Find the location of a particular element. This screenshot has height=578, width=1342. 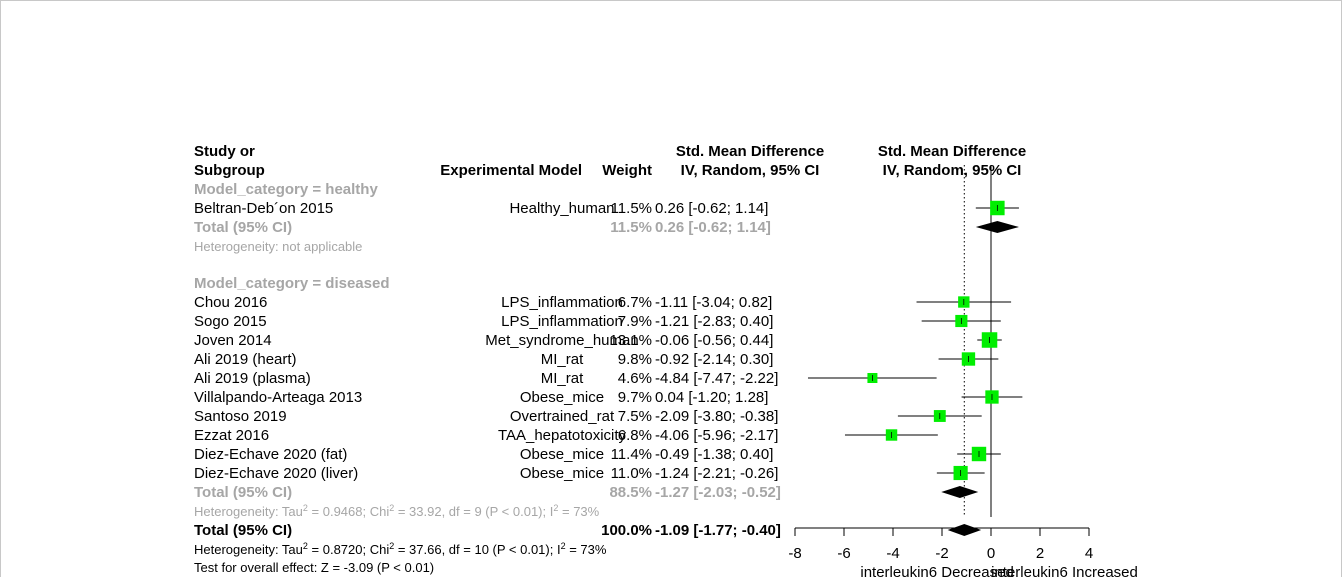

study-name: Sogo 2015 is located at coordinates (230, 321).